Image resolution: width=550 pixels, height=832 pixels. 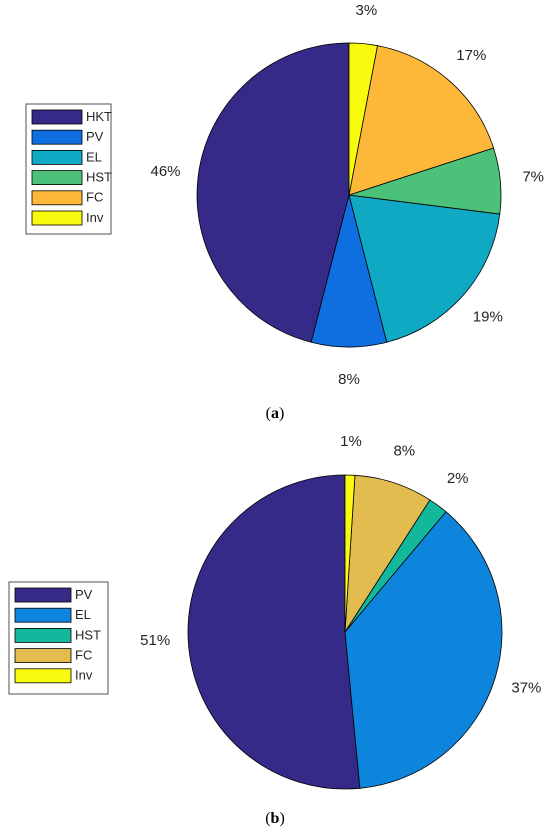 I want to click on legend-swatch-hkt, so click(x=57, y=117).